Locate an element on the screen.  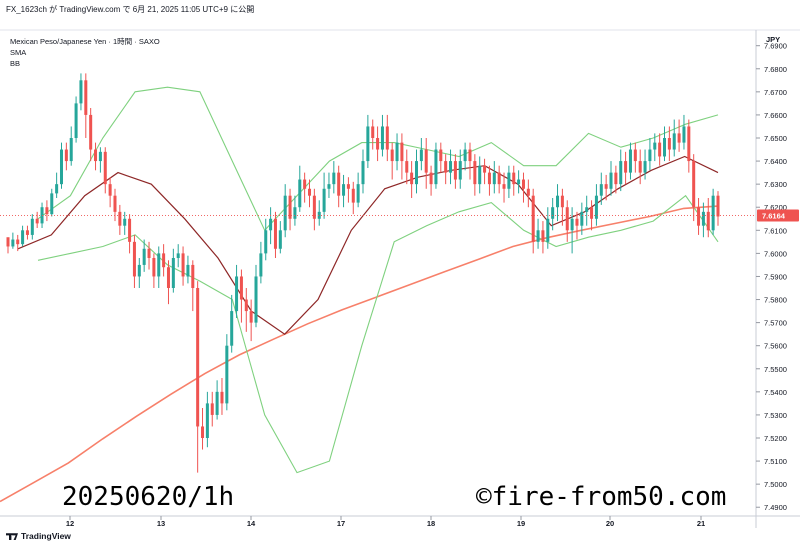
currency-label: JPY is located at coordinates (773, 39).